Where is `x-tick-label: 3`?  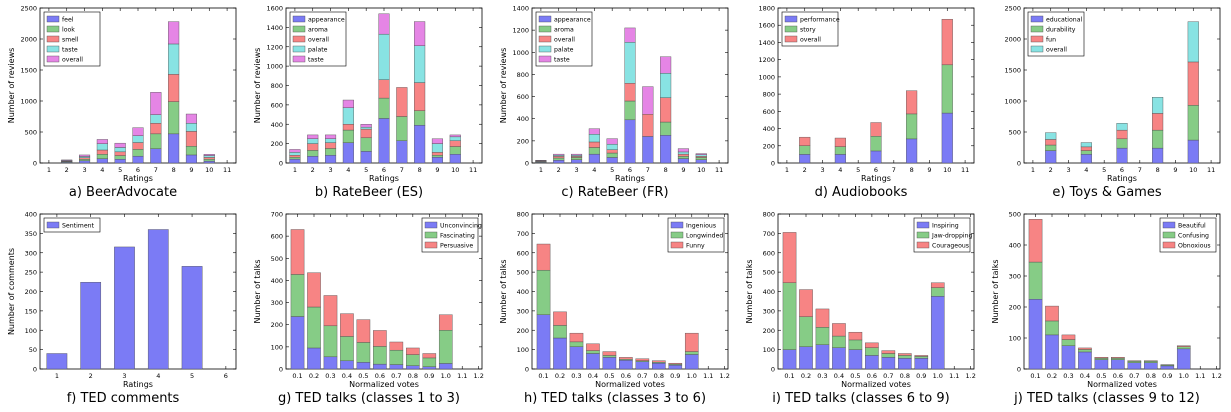 x-tick-label: 3 is located at coordinates (822, 170).